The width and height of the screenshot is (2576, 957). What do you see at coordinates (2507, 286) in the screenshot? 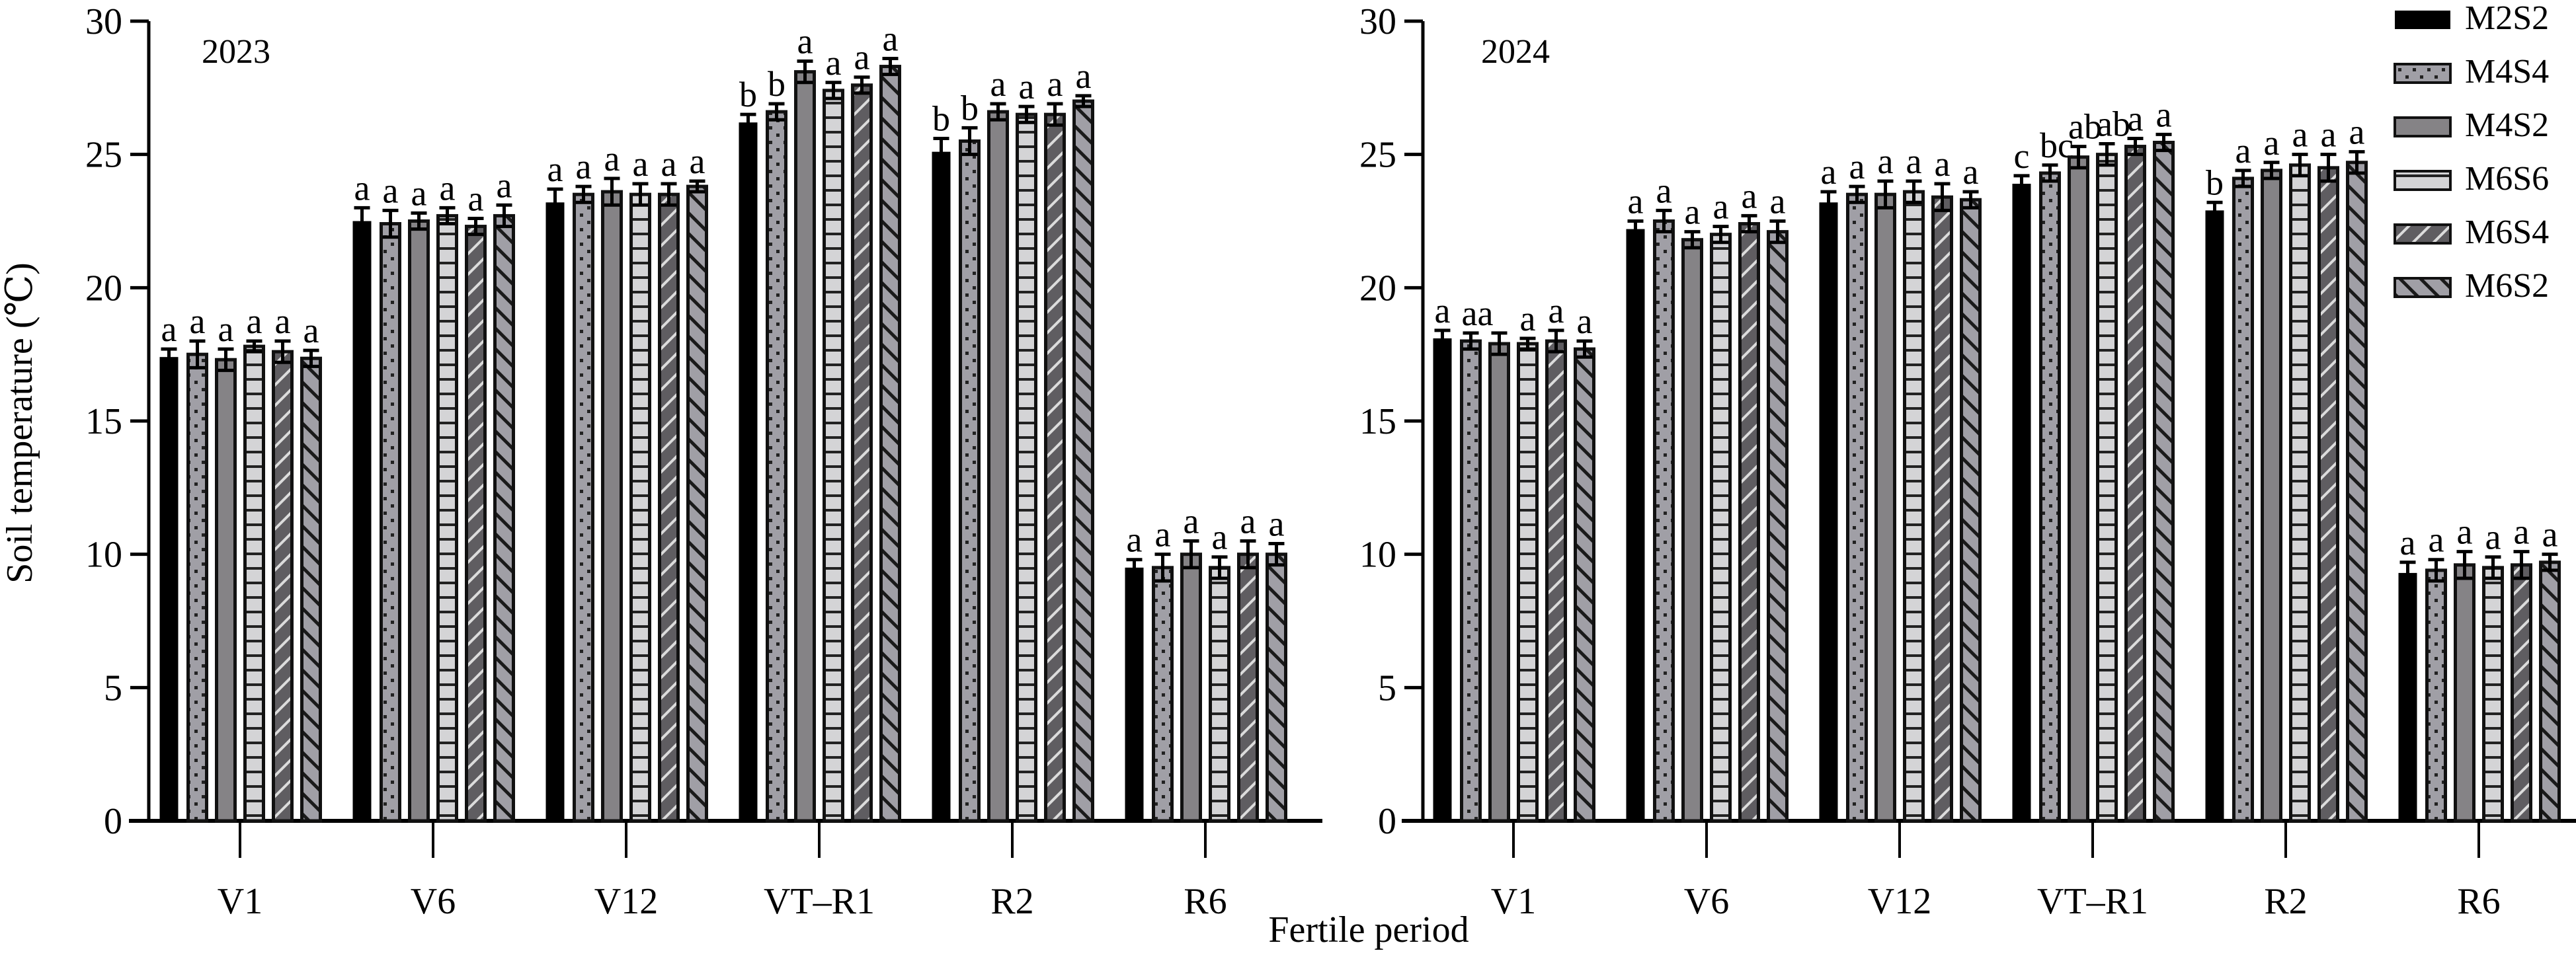
I see `legend-label: M6S2` at bounding box center [2507, 286].